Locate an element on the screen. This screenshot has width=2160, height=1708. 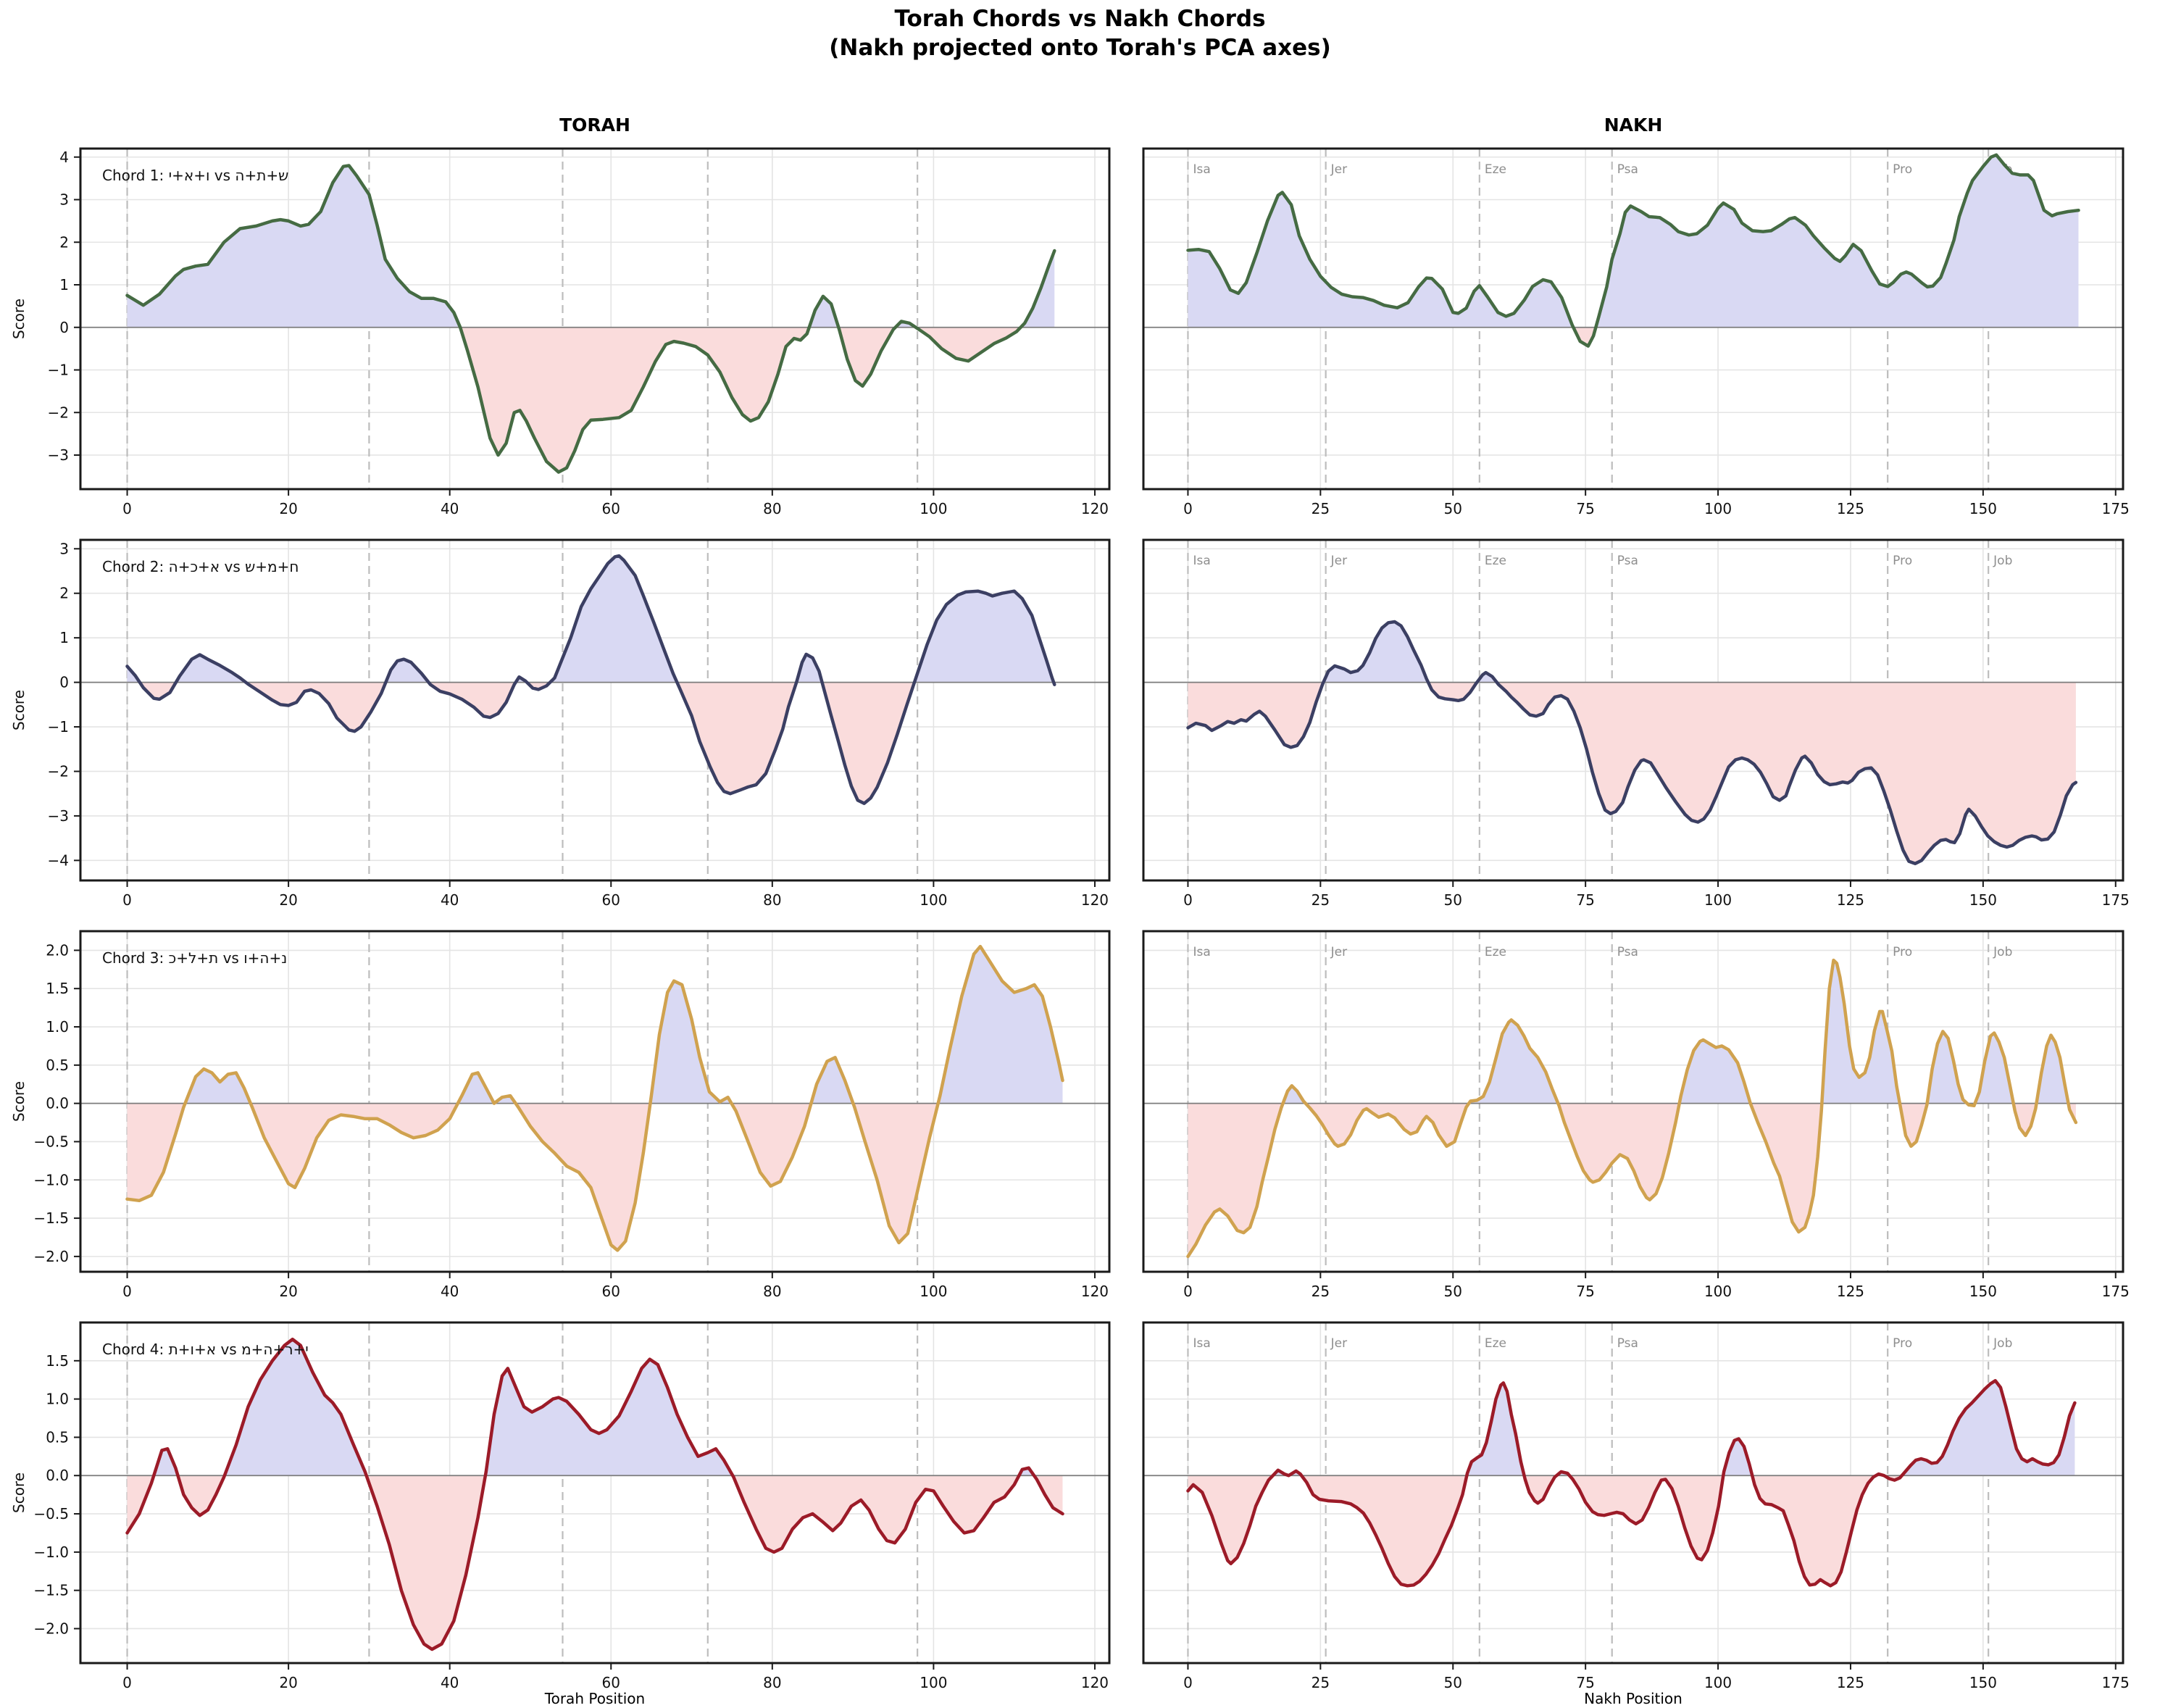
subplot-chord4-nakh: Isa Jer Eze Psa Pro Job 0 25 50 75 100 125 150 175 is located at coordinates (1636, 1506).